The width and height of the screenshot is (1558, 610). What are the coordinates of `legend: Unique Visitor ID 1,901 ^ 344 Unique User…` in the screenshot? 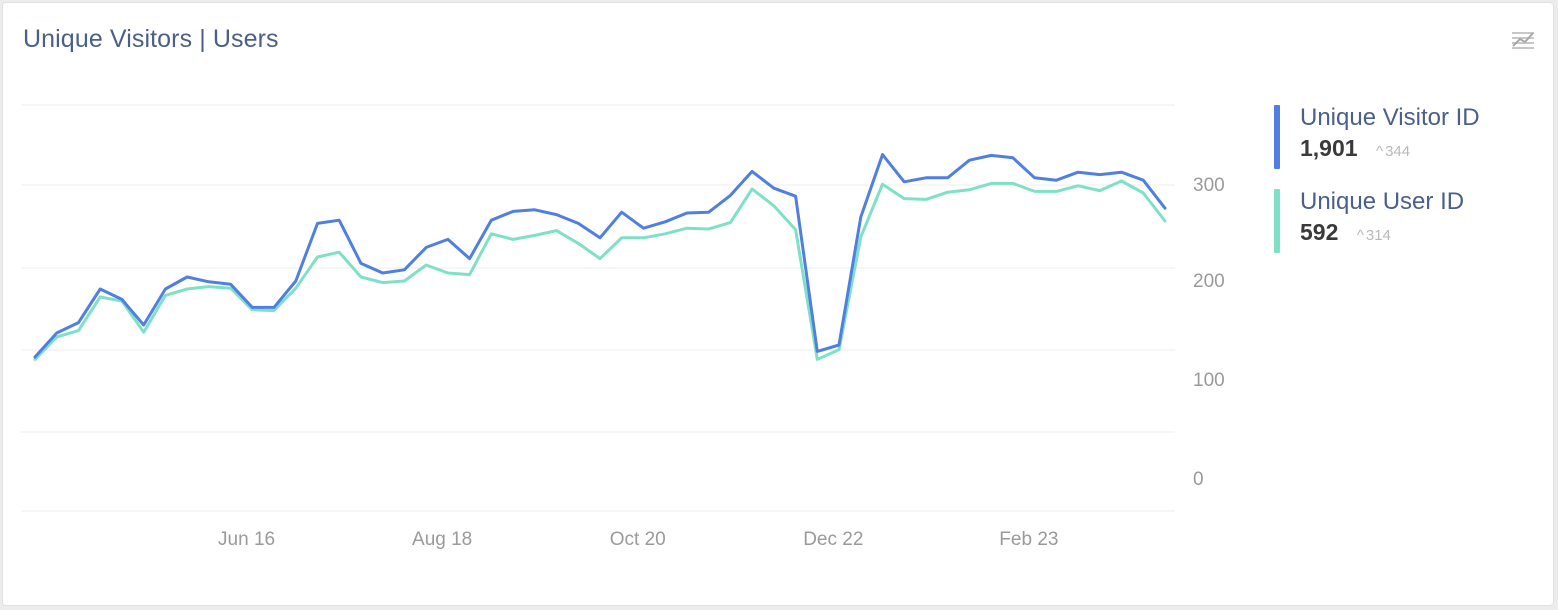 It's located at (1409, 187).